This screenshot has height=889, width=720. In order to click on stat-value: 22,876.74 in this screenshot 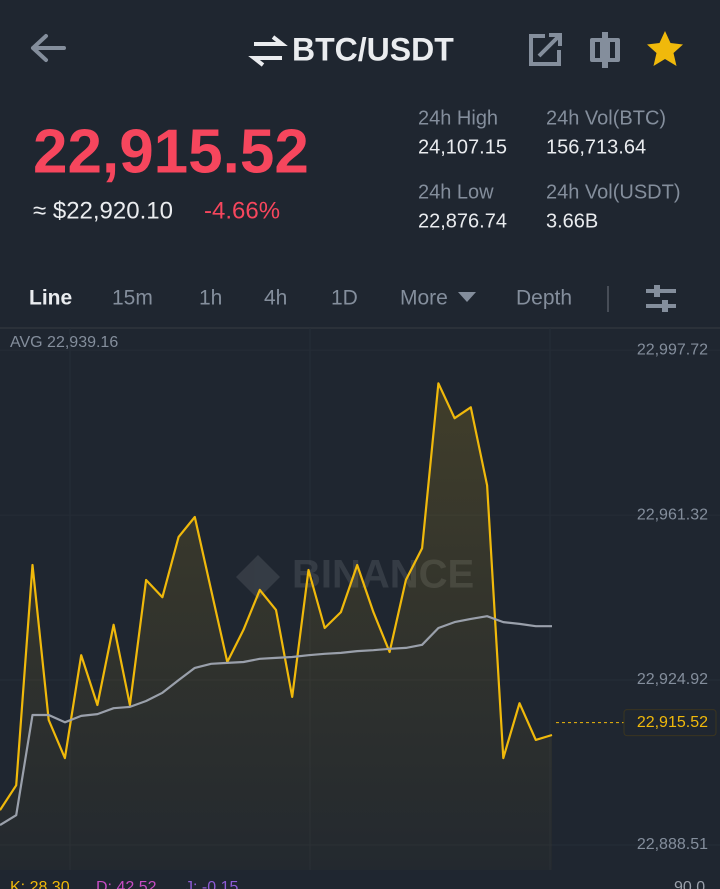, I will do `click(462, 221)`.